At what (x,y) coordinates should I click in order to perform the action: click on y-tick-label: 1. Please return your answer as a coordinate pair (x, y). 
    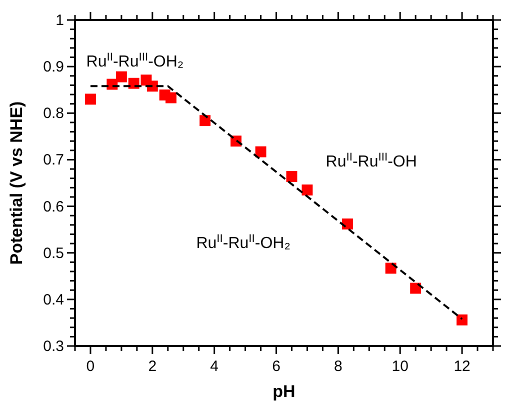
    Looking at the image, I should click on (60, 20).